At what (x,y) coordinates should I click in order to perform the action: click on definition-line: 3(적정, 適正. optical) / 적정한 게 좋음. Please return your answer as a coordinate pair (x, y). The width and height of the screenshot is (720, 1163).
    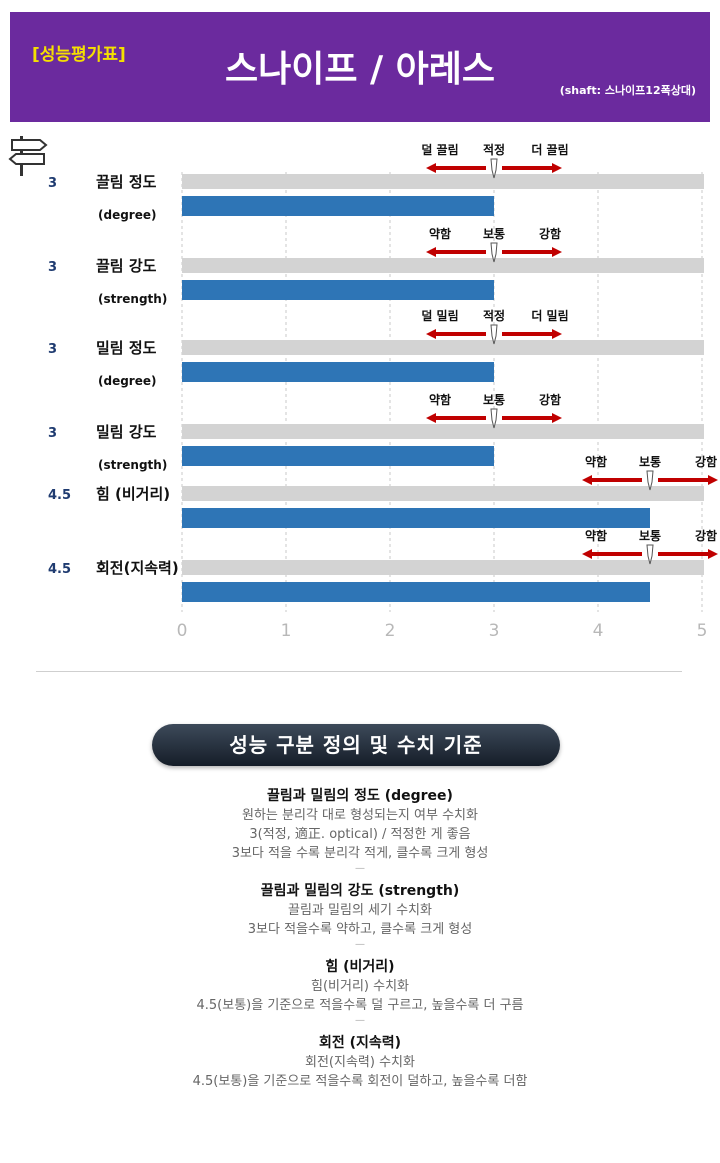
    Looking at the image, I should click on (360, 834).